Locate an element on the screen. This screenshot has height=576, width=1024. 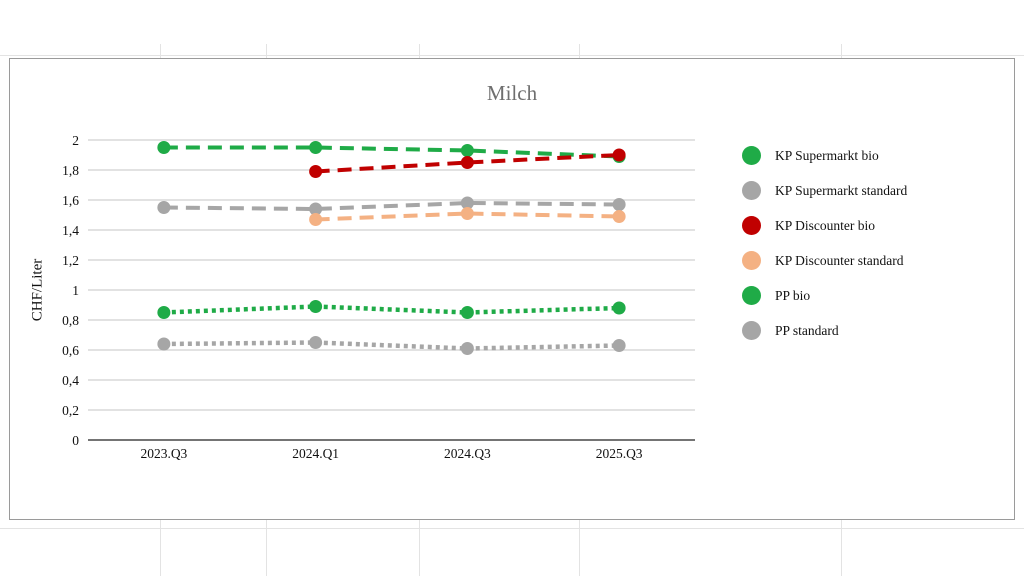
x-tick-label: 2023.Q3 is located at coordinates (163, 453).